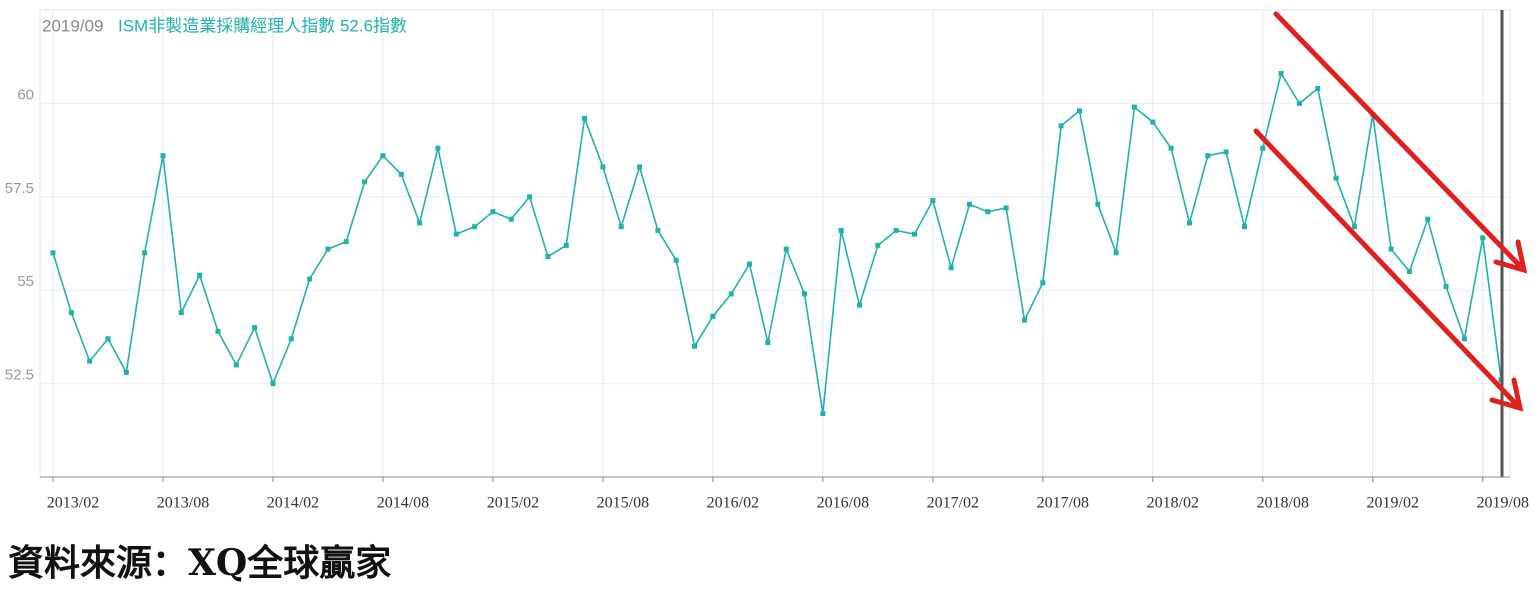  Describe the element at coordinates (199, 563) in the screenshot. I see `source-note: 資料來源：XQ全球贏家` at that location.